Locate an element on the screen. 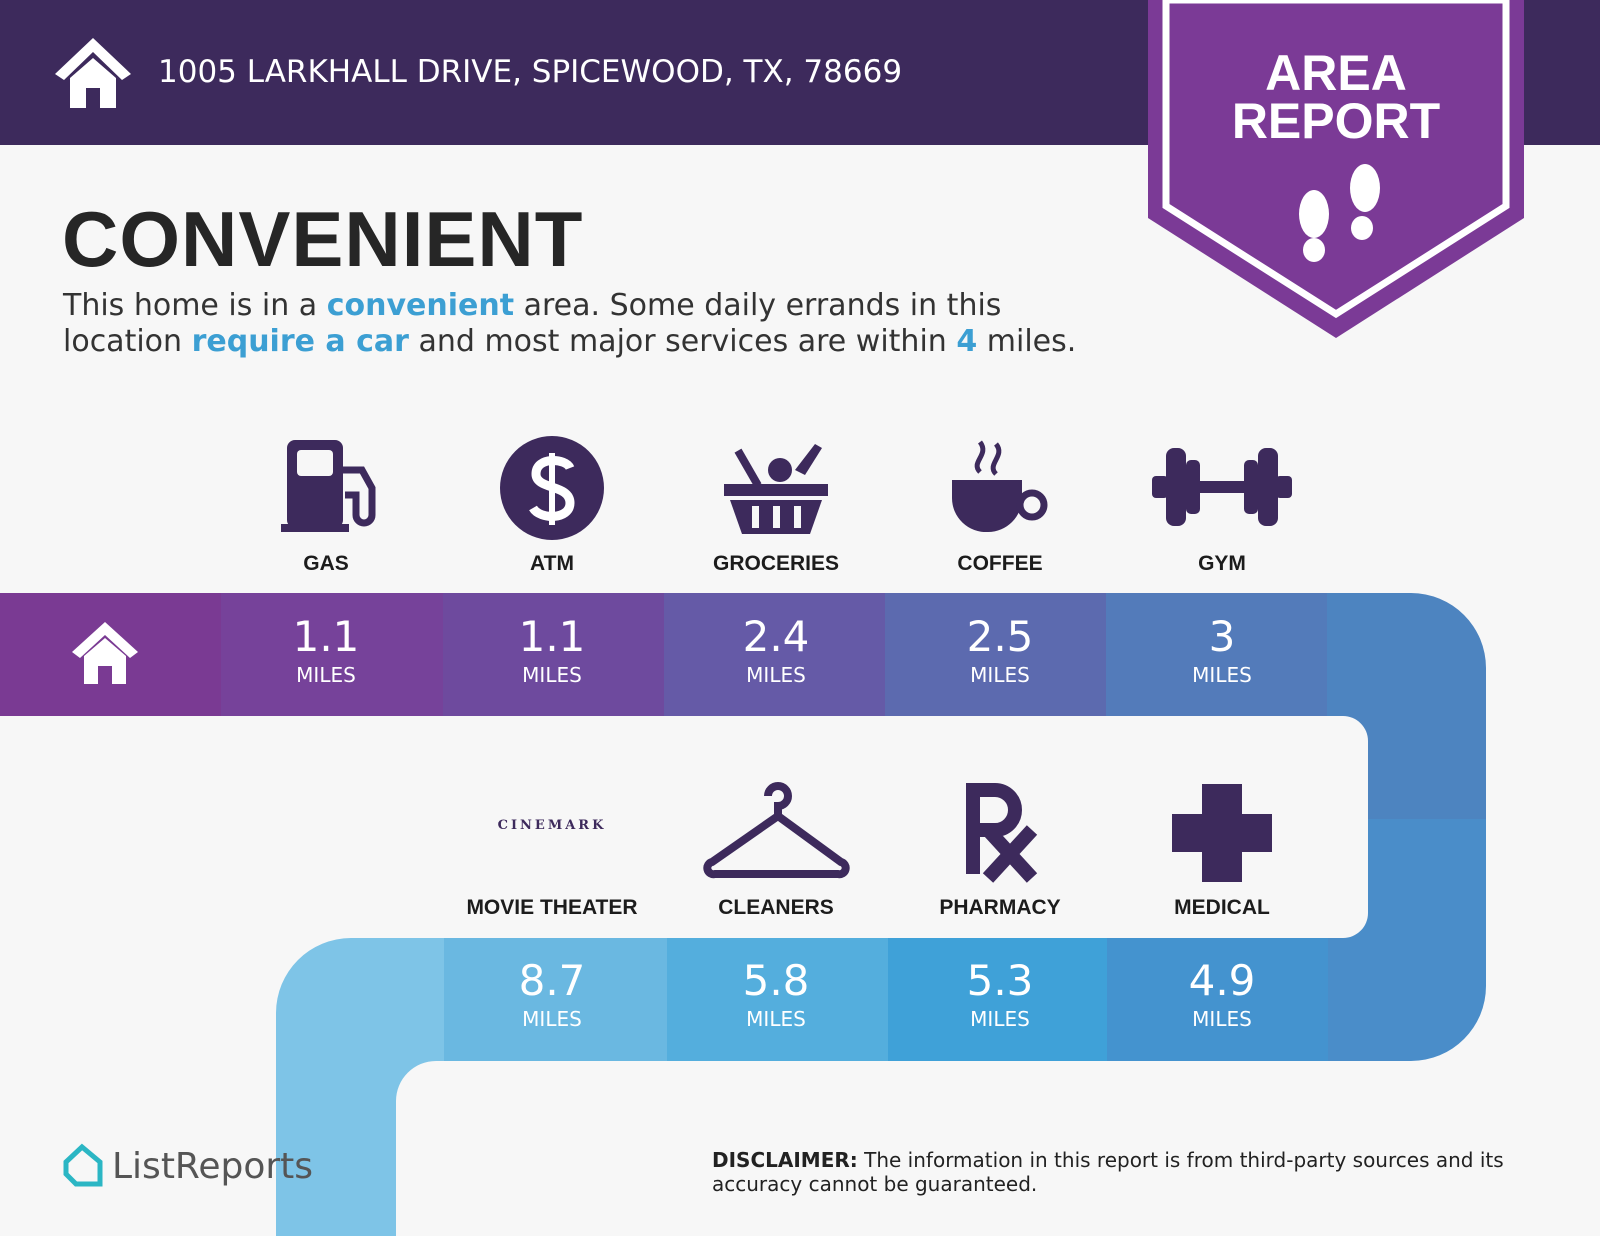 The width and height of the screenshot is (1600, 1236). amenity-distance: 5.3 is located at coordinates (1000, 980).